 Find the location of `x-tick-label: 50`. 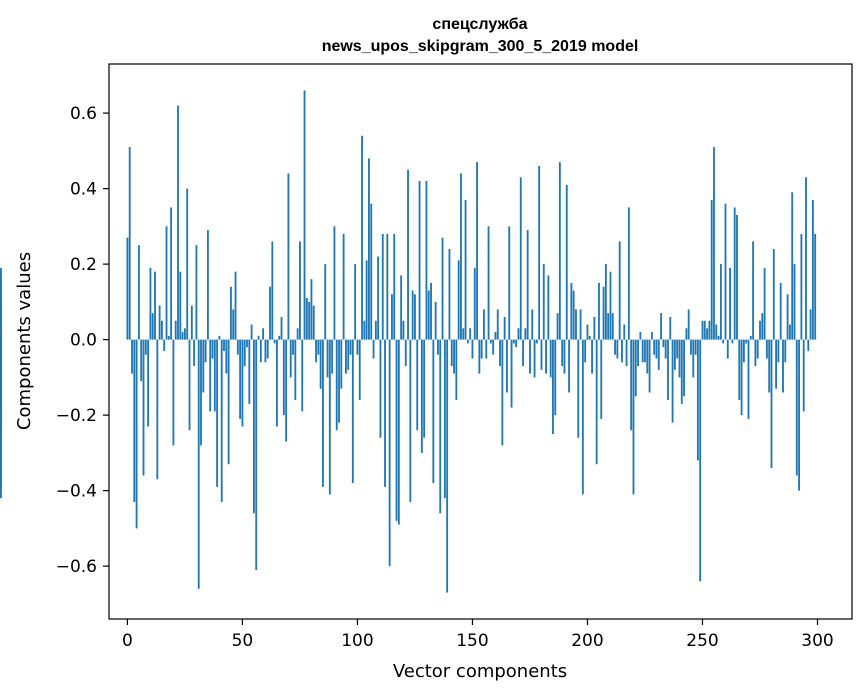

x-tick-label: 50 is located at coordinates (243, 641).